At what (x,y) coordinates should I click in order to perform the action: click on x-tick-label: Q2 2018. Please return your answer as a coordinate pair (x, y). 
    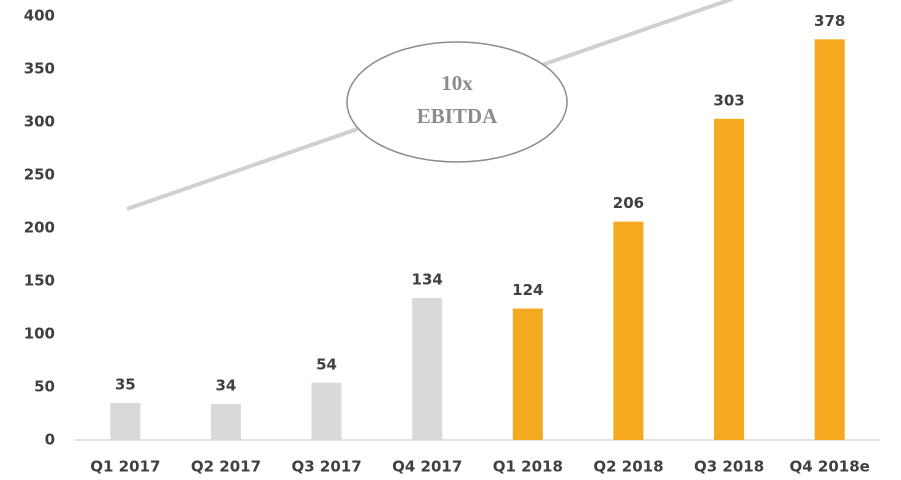
    Looking at the image, I should click on (628, 467).